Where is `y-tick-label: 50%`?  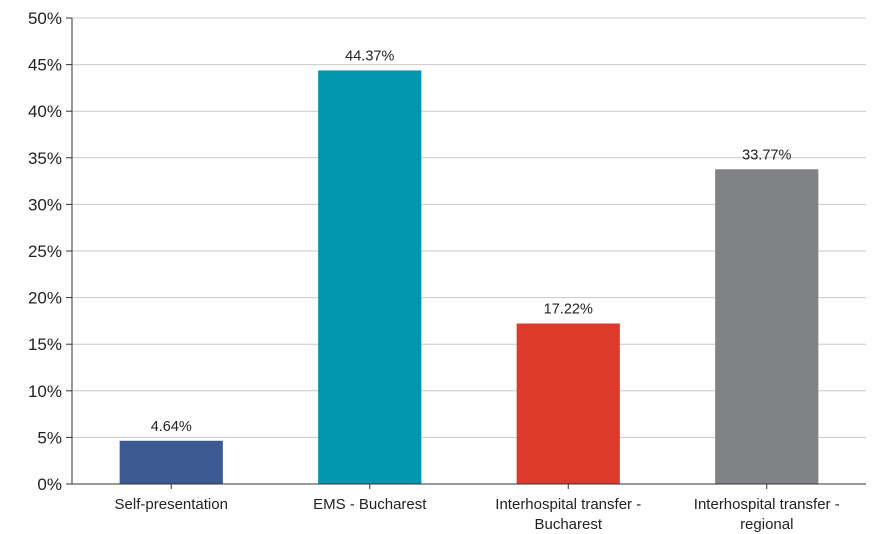 y-tick-label: 50% is located at coordinates (45, 18).